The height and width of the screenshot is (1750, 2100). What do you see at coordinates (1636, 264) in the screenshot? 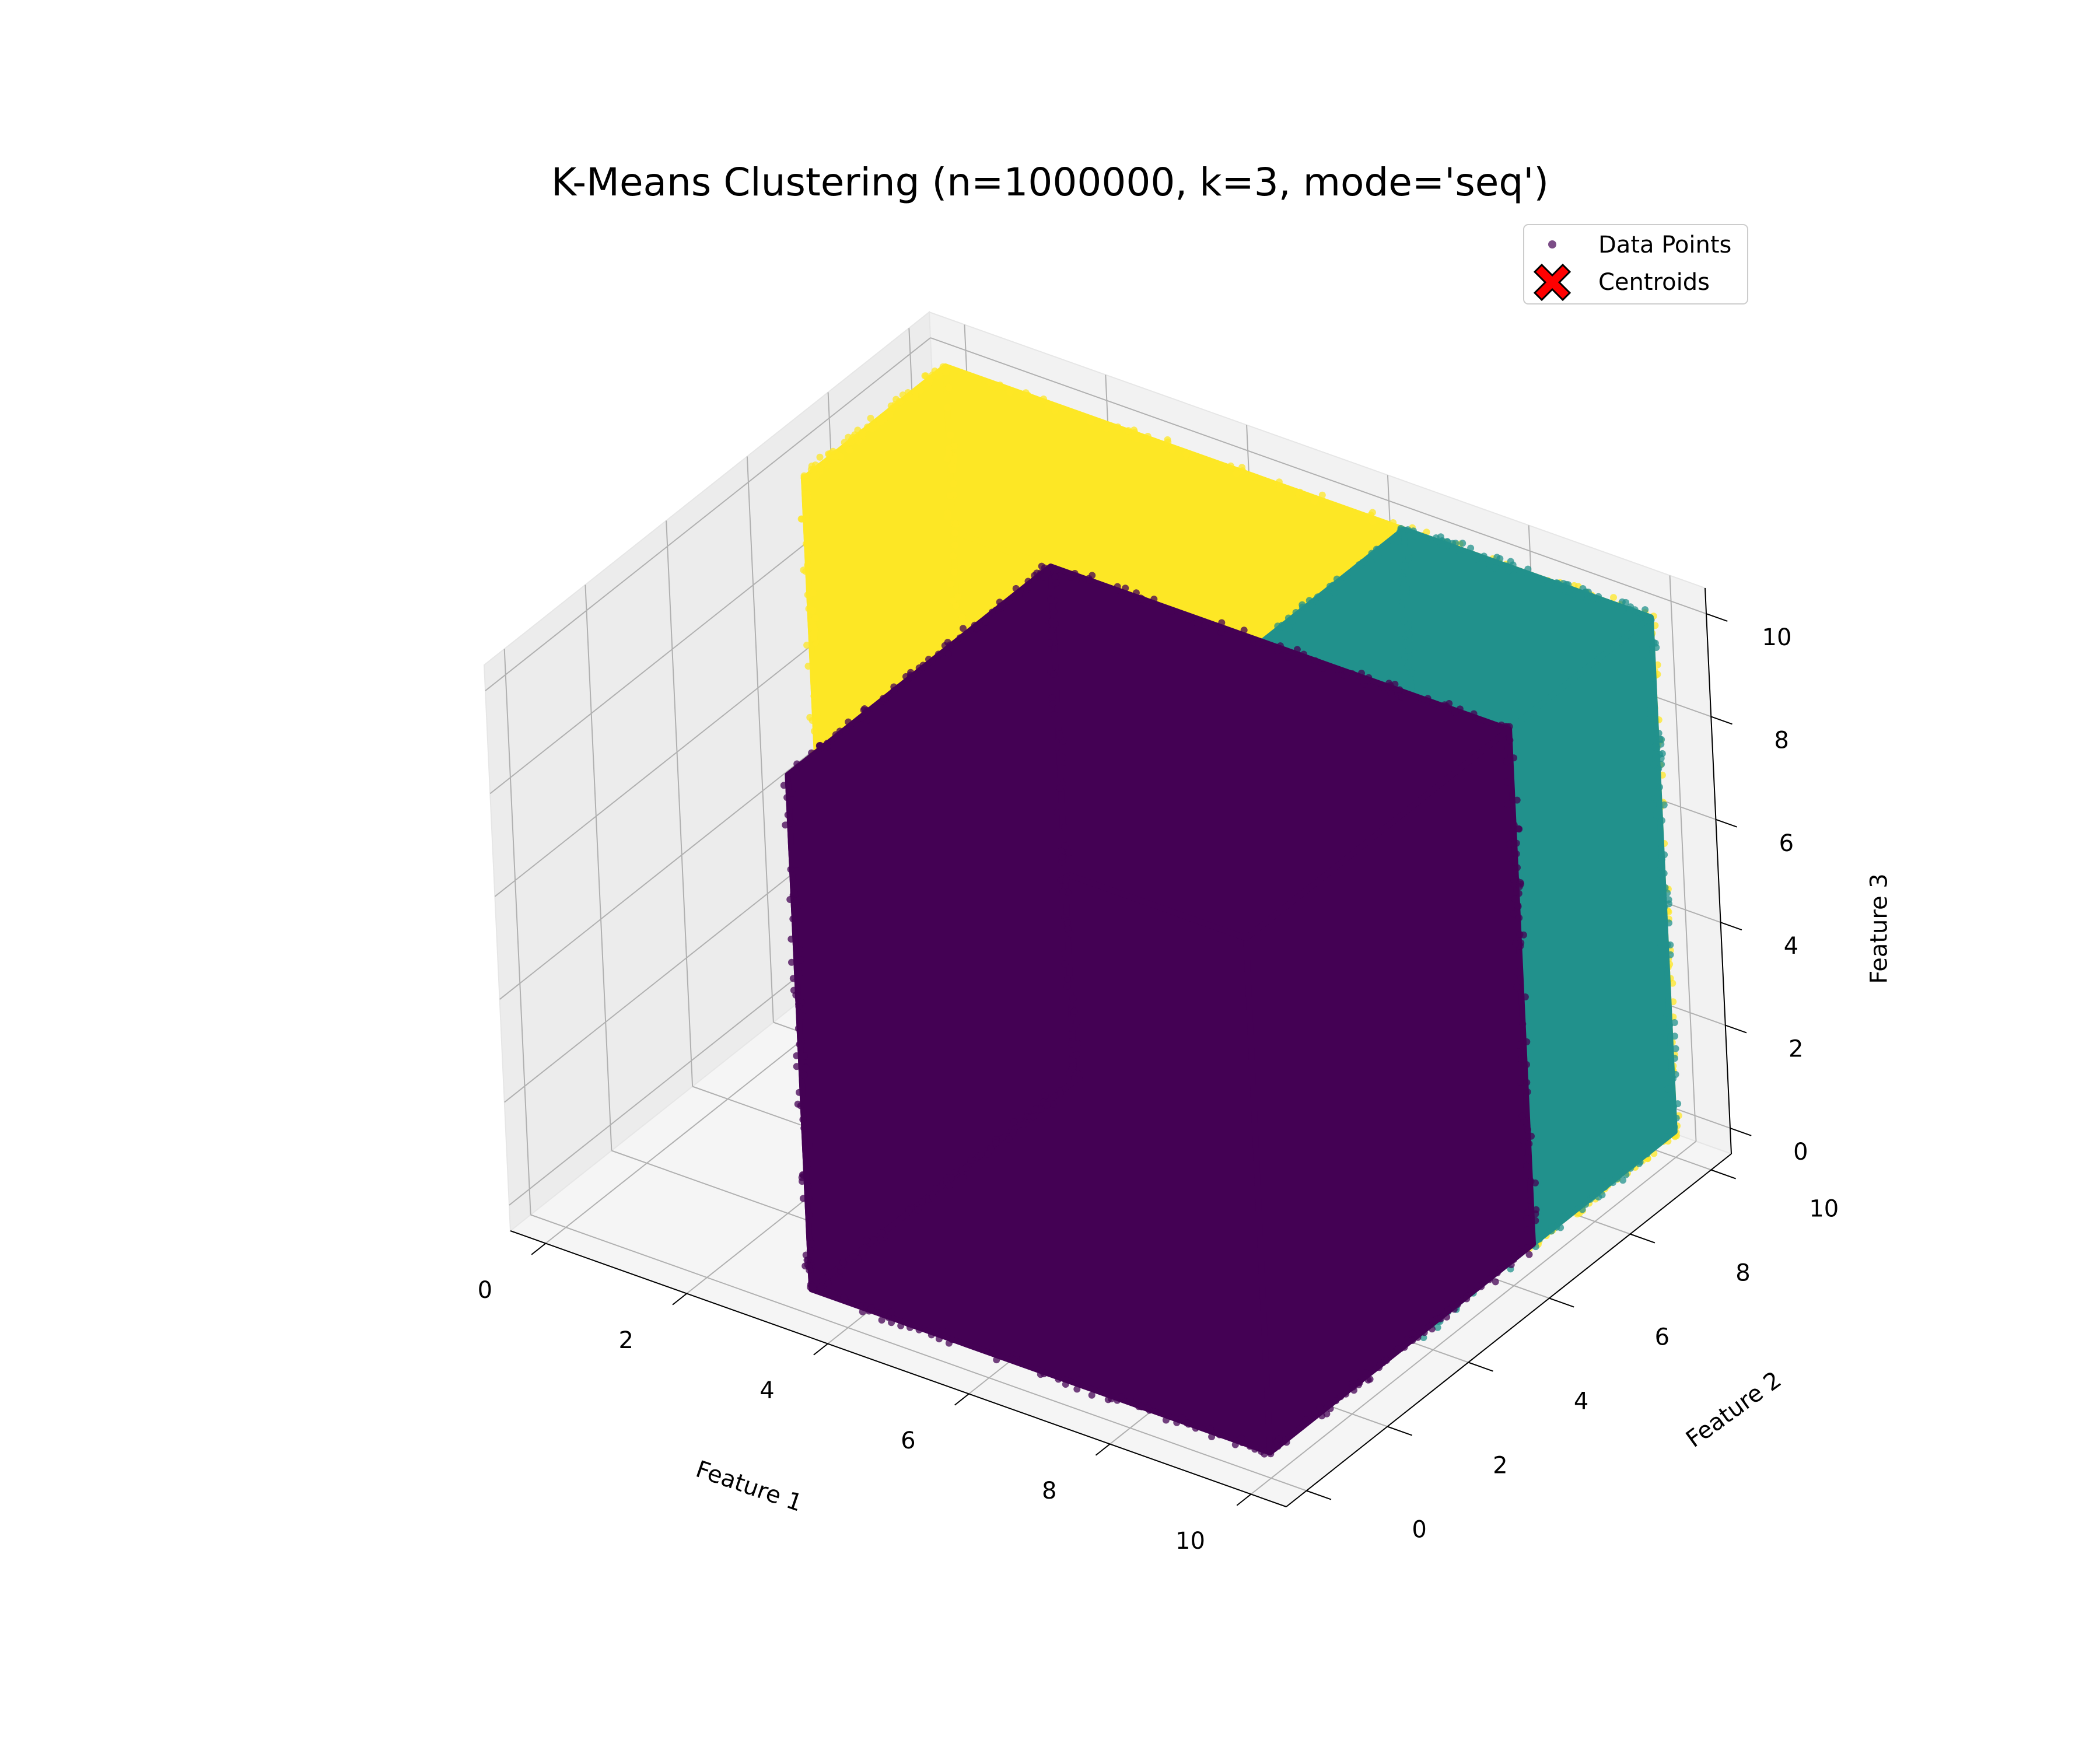
I see `legend: Data Points Centroids` at bounding box center [1636, 264].